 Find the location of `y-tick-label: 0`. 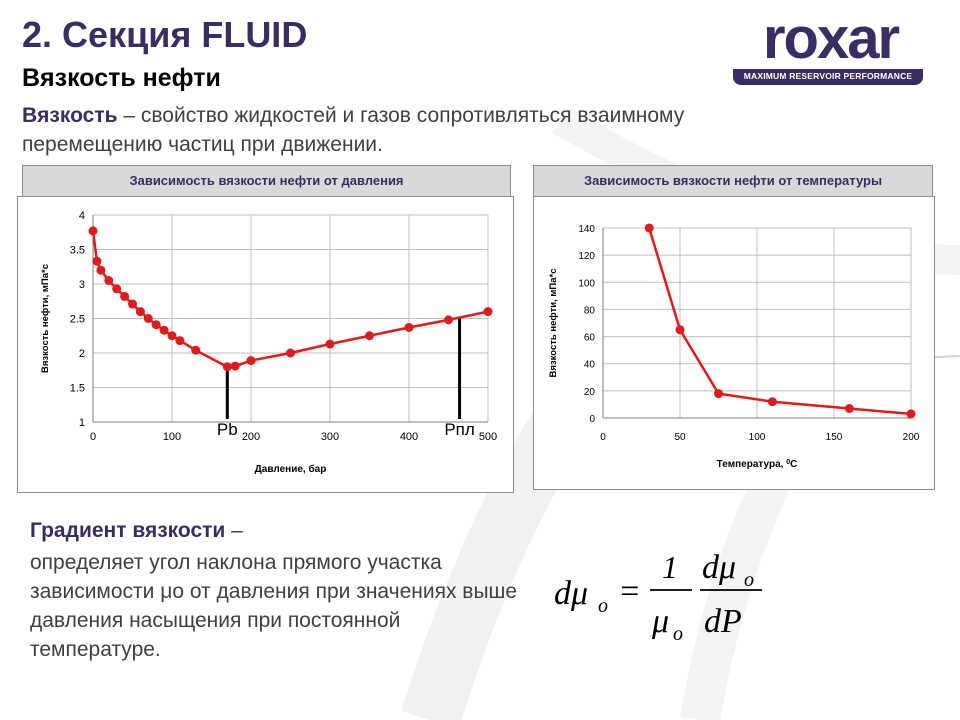

y-tick-label: 0 is located at coordinates (592, 419).